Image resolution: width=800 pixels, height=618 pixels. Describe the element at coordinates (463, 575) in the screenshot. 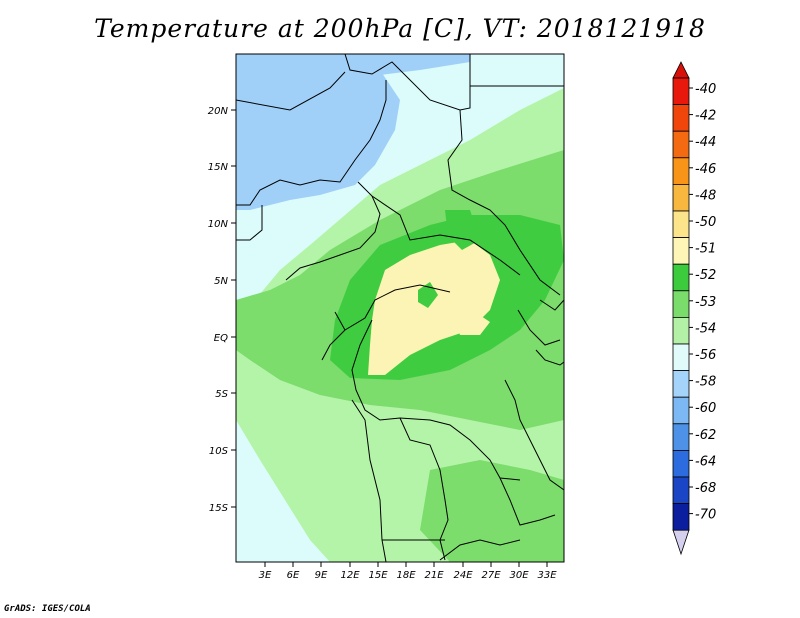

I see `lon-label: 24E` at that location.